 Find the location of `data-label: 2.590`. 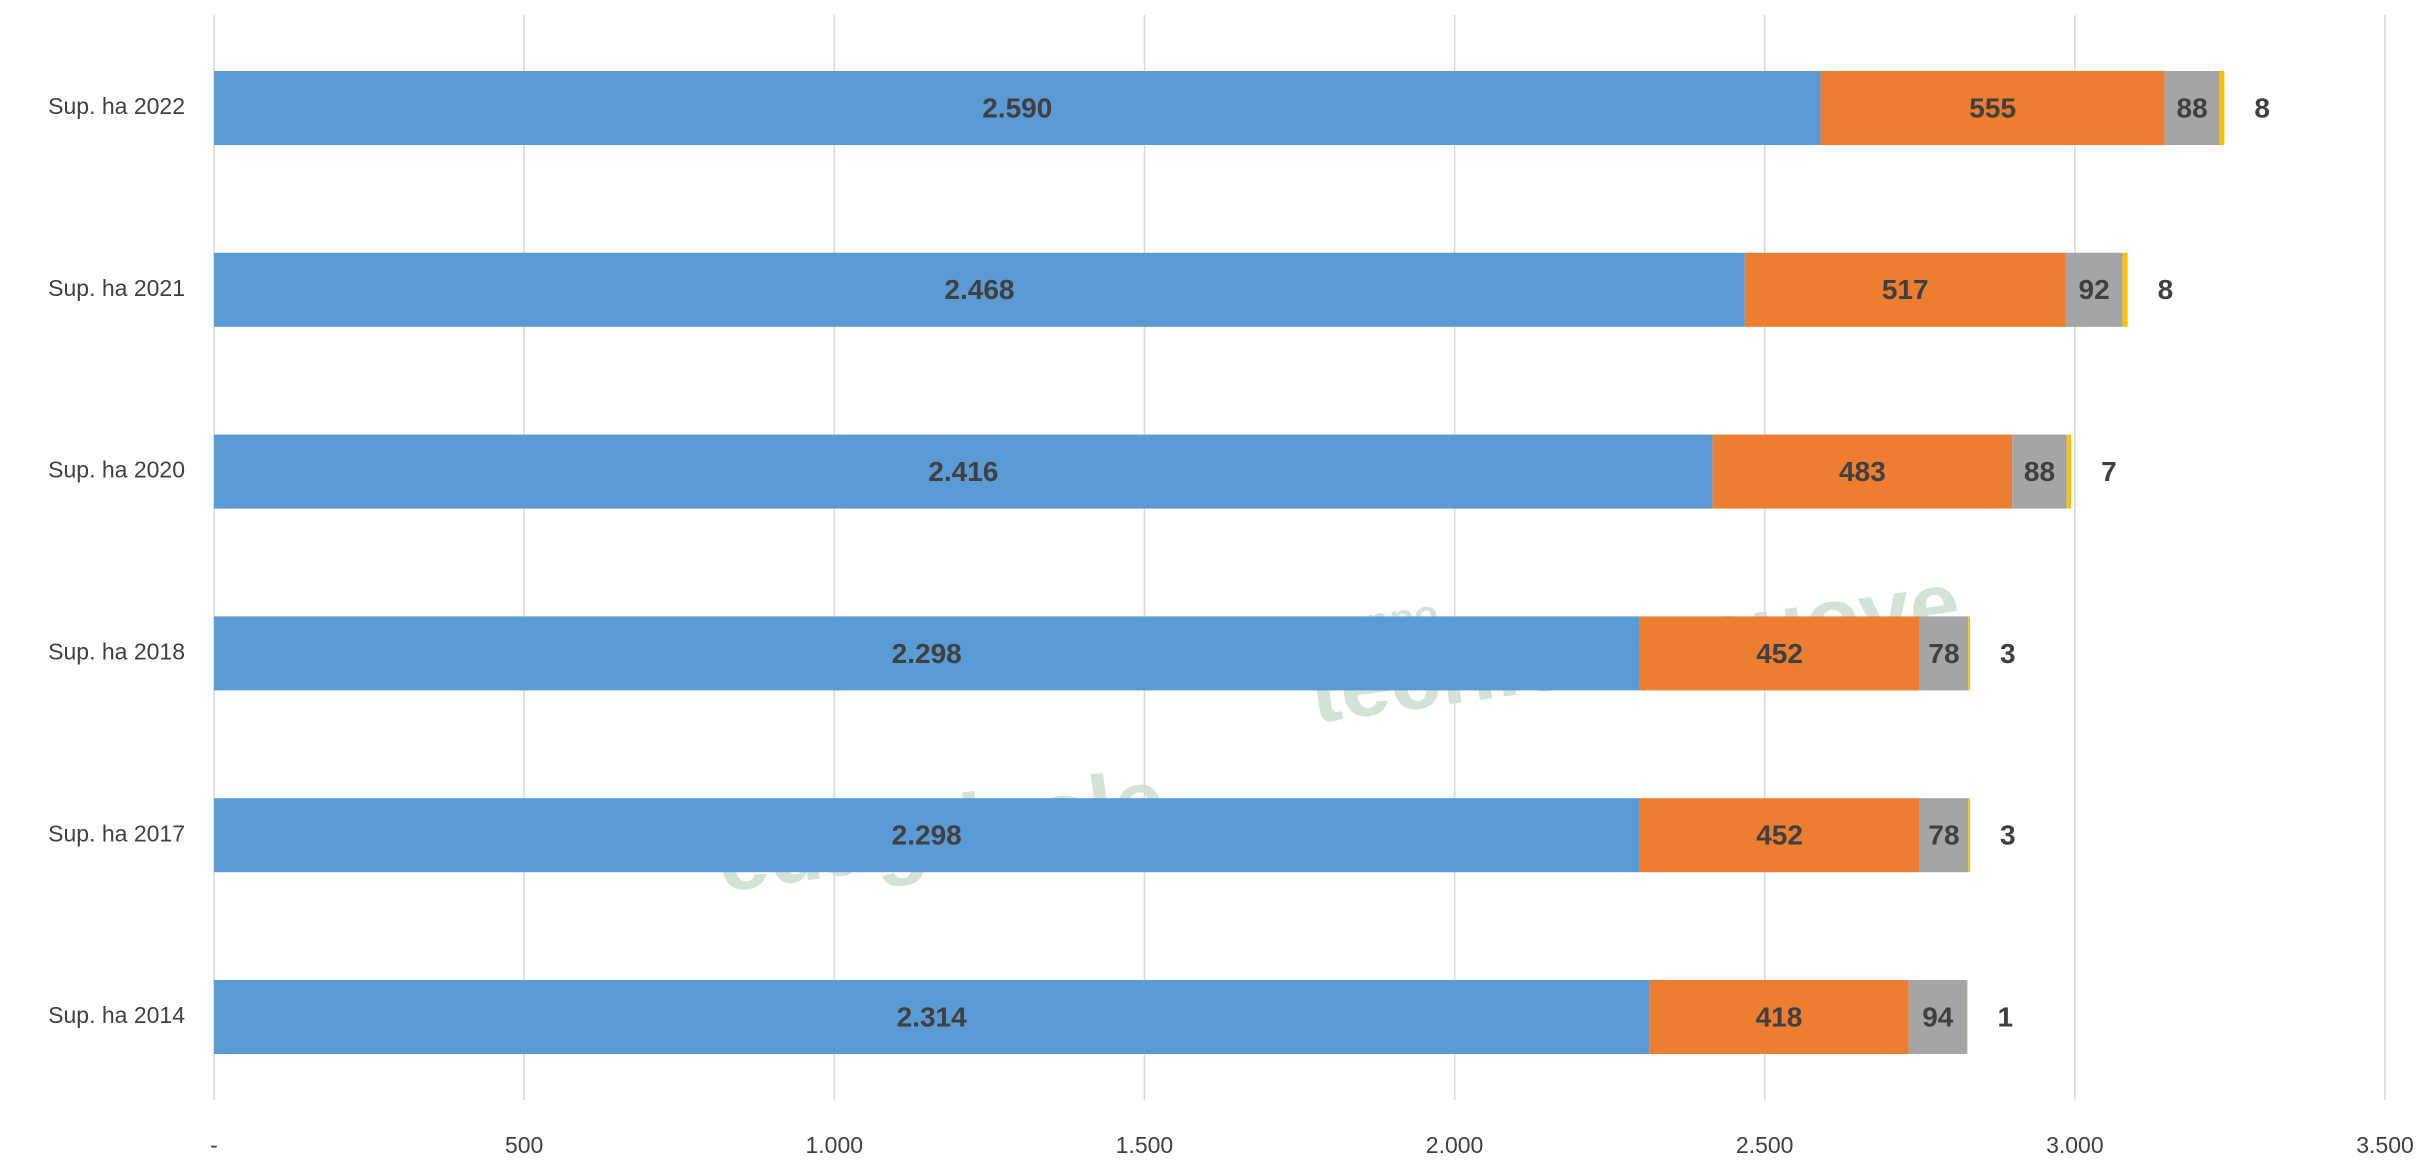

data-label: 2.590 is located at coordinates (1017, 107).